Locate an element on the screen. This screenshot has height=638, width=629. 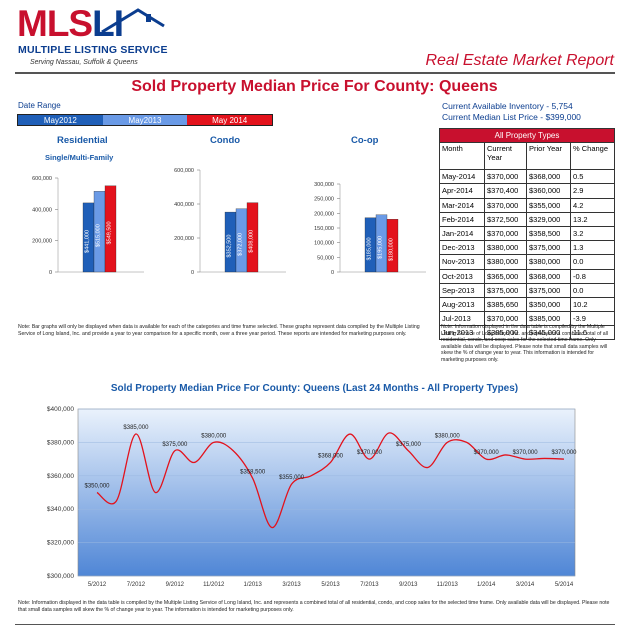
y-tick-label: 150,000 is located at coordinates (324, 229).